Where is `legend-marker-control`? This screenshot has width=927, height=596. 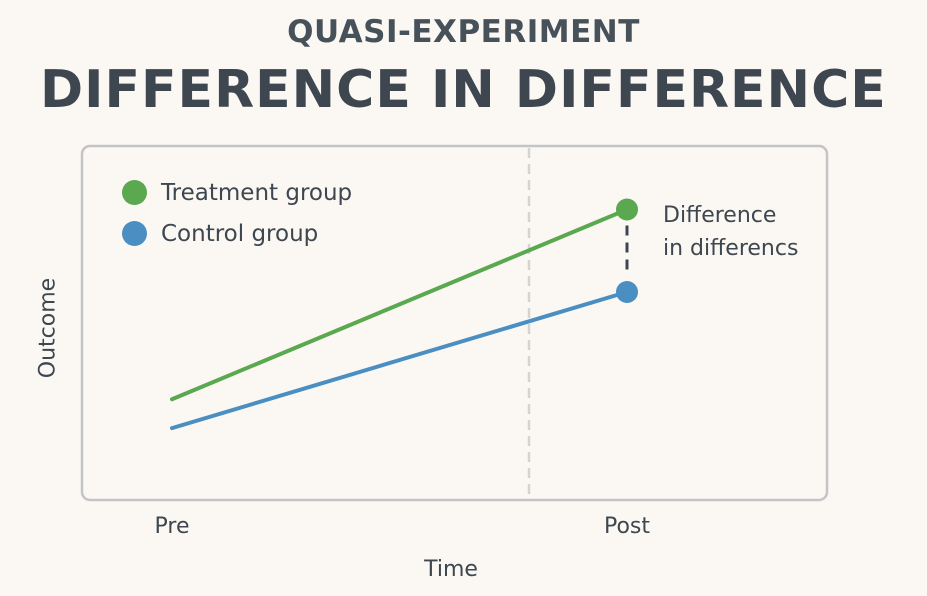
legend-marker-control is located at coordinates (134, 233).